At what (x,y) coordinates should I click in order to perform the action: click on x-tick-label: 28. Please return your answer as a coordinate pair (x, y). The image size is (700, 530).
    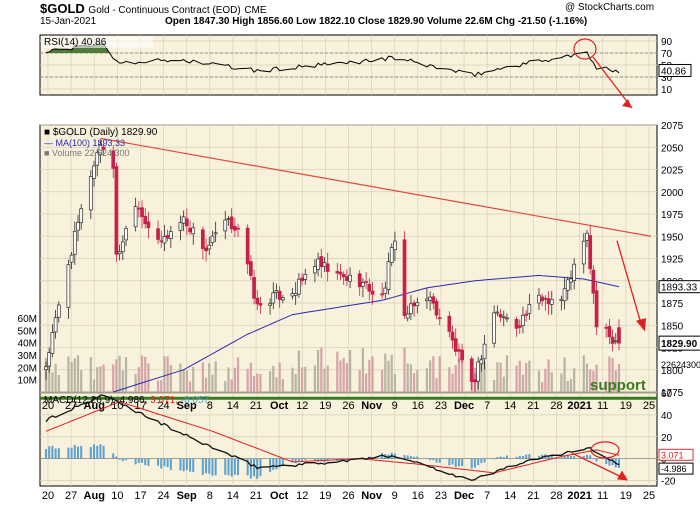
    Looking at the image, I should click on (556, 406).